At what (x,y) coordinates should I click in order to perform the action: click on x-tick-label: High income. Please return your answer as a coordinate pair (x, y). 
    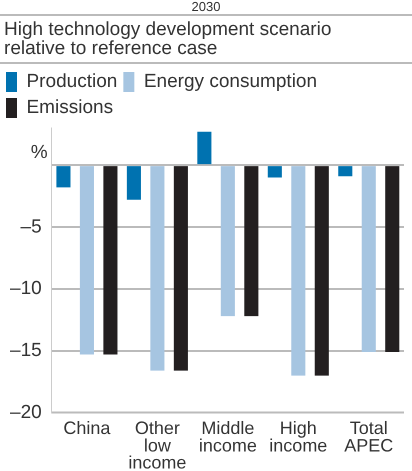
    Looking at the image, I should click on (298, 437).